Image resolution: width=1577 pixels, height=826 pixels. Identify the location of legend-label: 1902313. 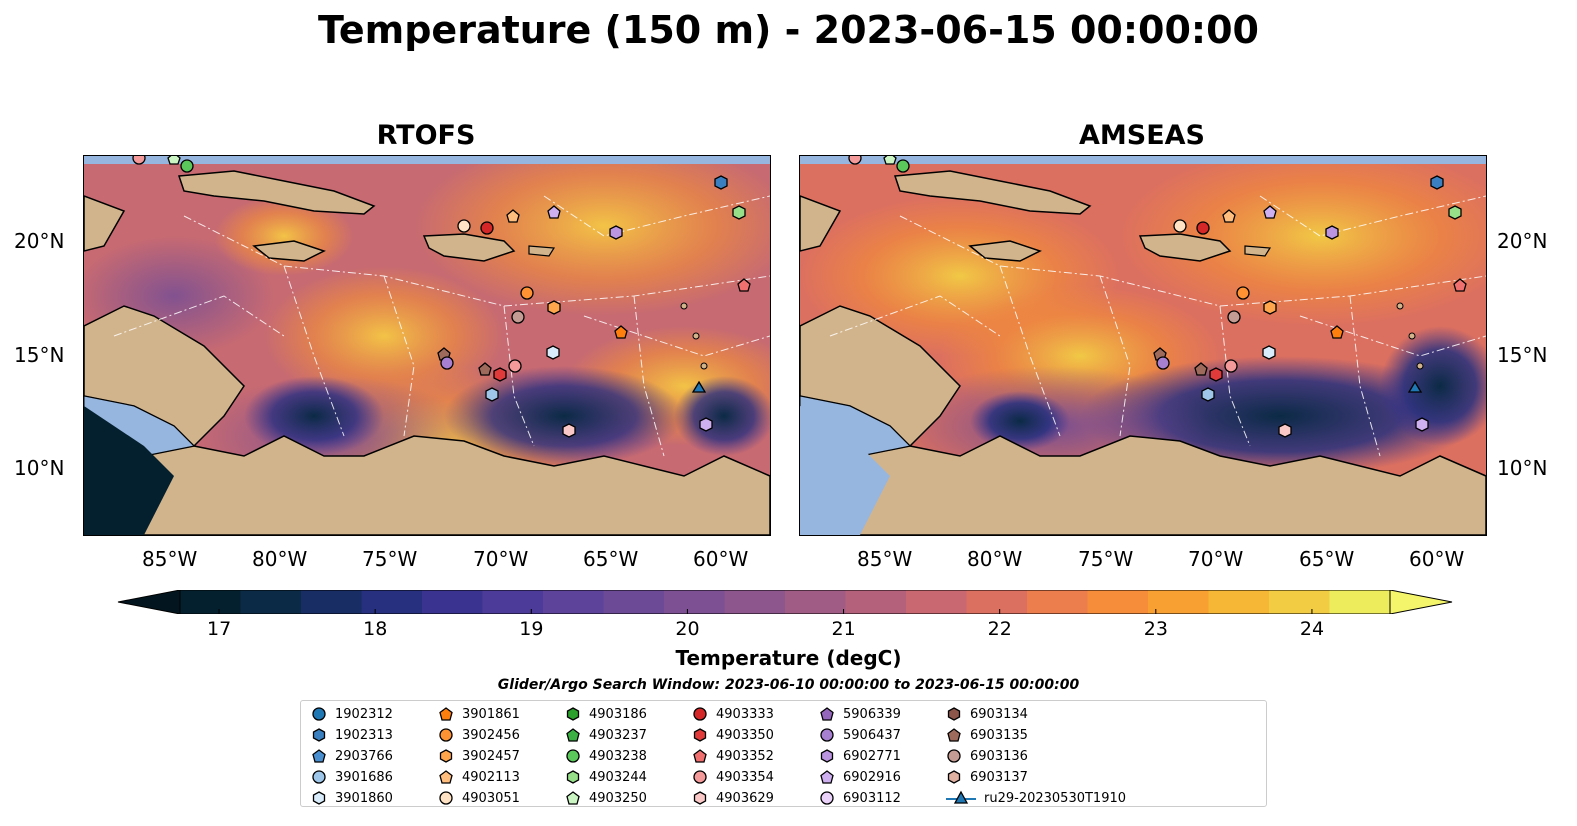
(364, 735).